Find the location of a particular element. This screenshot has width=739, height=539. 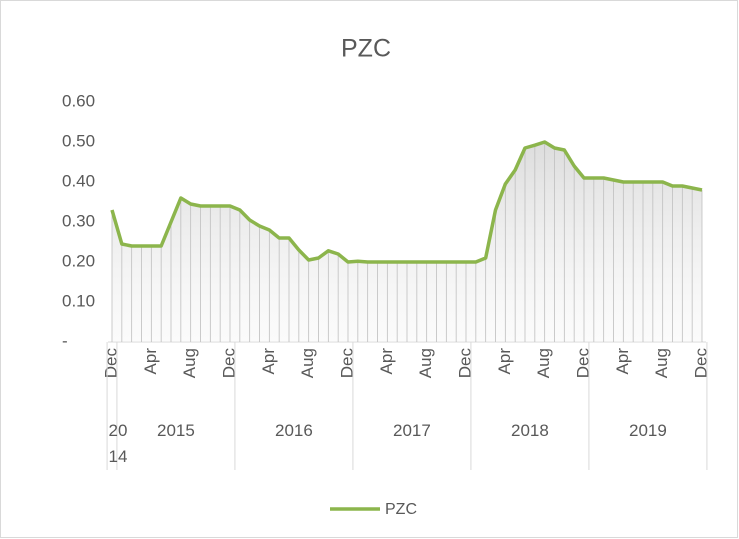

year-label: 2017 is located at coordinates (411, 430).